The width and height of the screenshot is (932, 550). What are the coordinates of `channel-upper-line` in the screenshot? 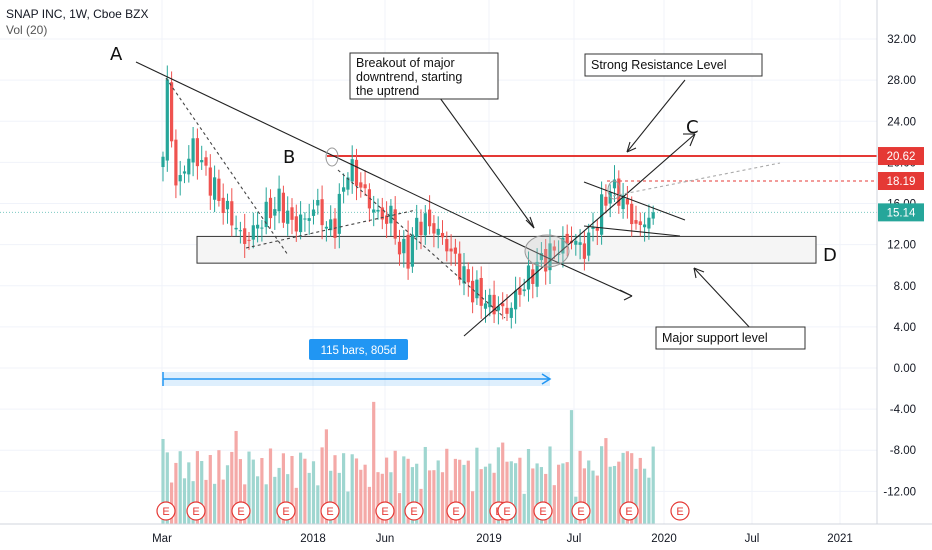 It's located at (634, 201).